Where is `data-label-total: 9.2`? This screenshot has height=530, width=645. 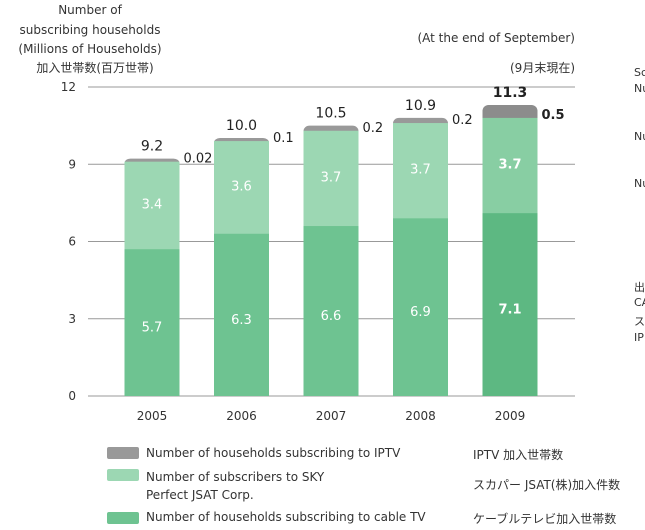
data-label-total: 9.2 is located at coordinates (152, 147).